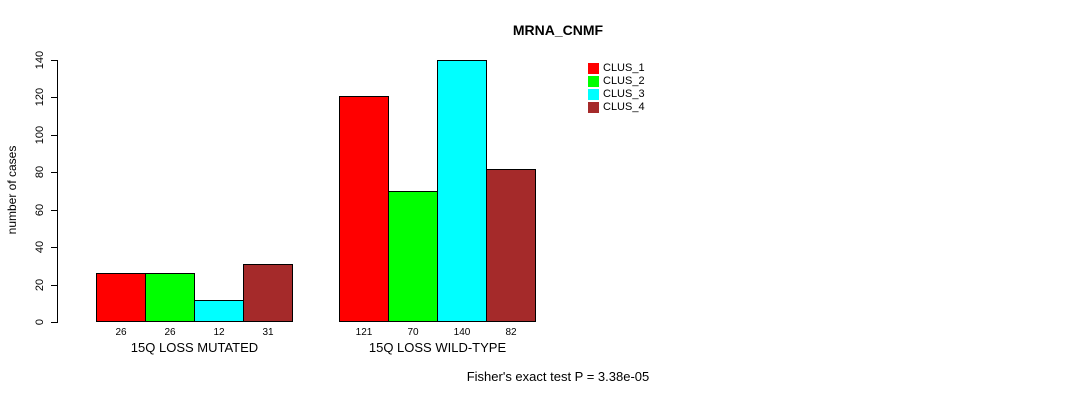 This screenshot has width=1090, height=400. I want to click on bar-value-label: 140, so click(462, 332).